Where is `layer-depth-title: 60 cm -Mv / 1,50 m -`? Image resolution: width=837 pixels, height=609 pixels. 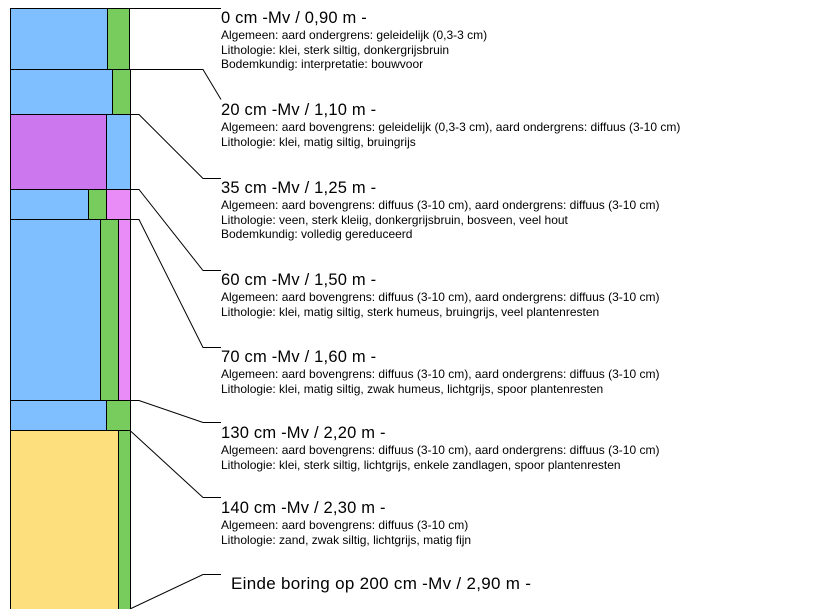
layer-depth-title: 60 cm -Mv / 1,50 m - is located at coordinates (299, 280).